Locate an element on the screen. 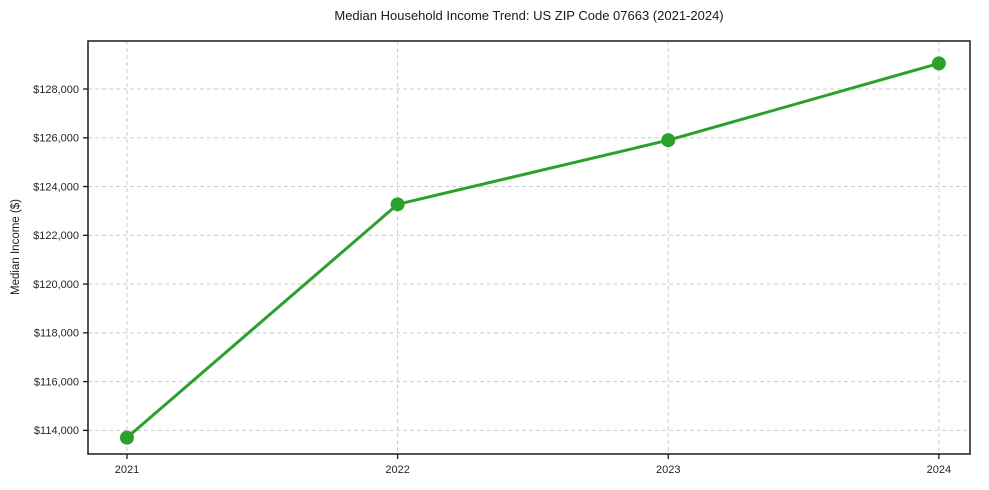 This screenshot has width=989, height=490. y-tick-label: $116,000 is located at coordinates (56, 382).